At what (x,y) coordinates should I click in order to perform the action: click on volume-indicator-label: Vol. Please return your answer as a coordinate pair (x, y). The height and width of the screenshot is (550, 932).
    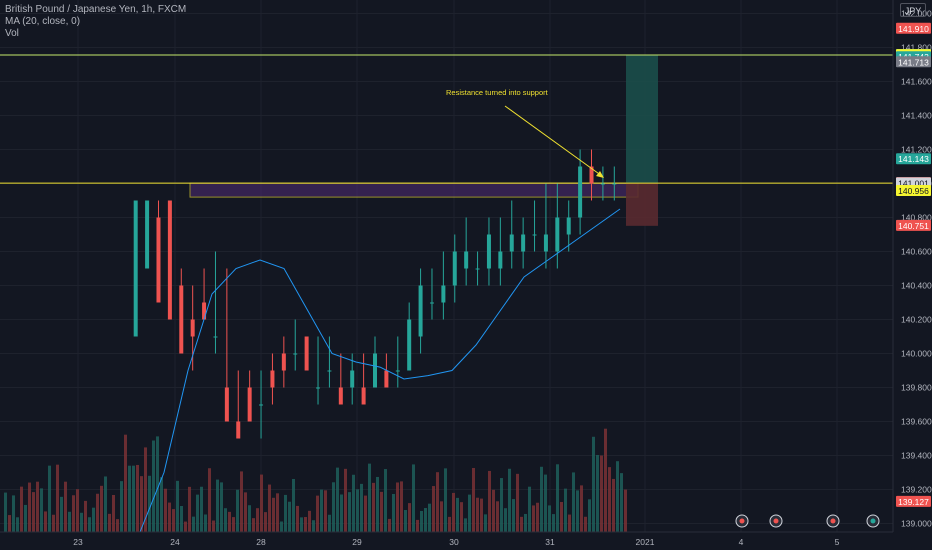
    Looking at the image, I should click on (12, 33).